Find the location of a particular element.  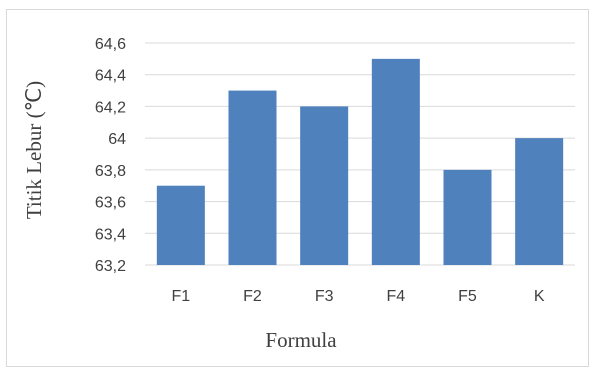

x-tick-label: F4 is located at coordinates (395, 296).